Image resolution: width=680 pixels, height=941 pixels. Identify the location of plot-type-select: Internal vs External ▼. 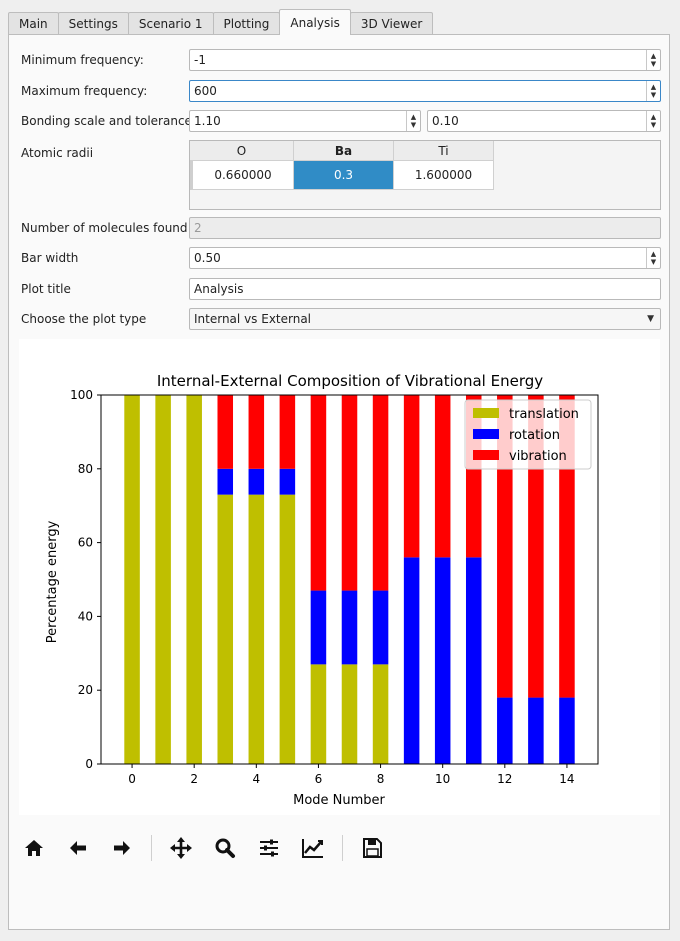
(425, 319).